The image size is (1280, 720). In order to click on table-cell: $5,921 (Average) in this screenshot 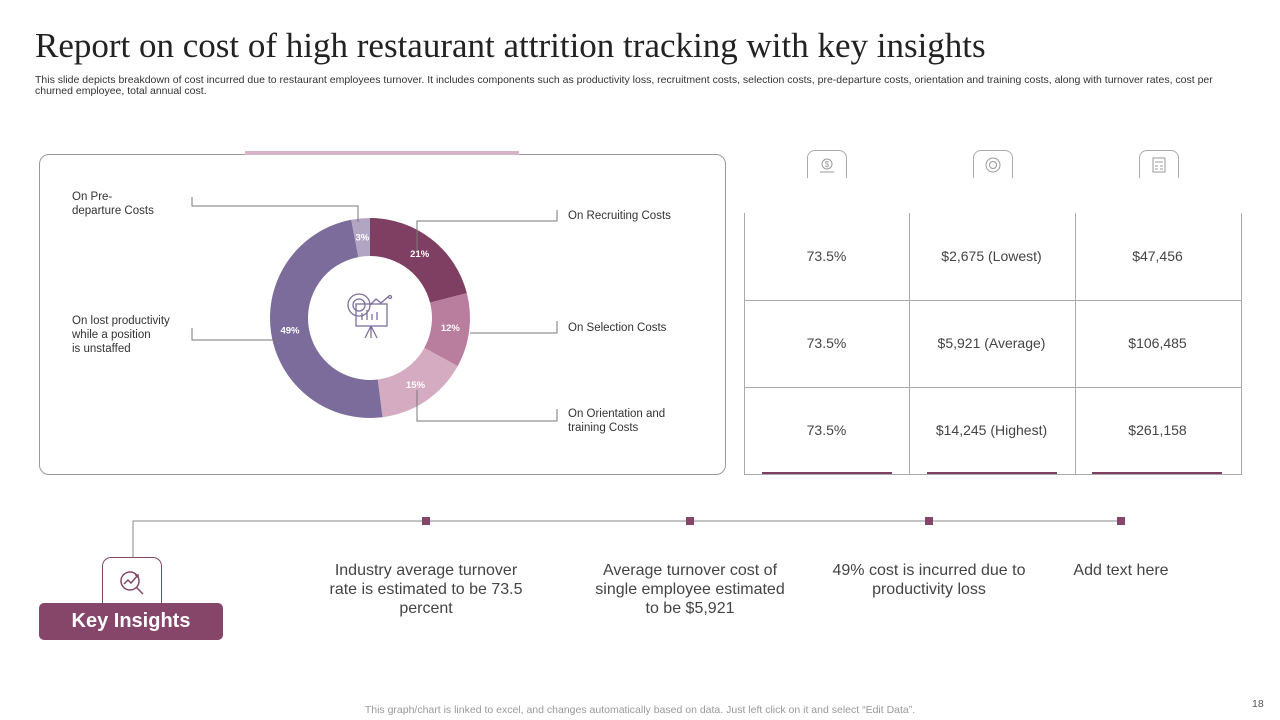, I will do `click(991, 343)`.